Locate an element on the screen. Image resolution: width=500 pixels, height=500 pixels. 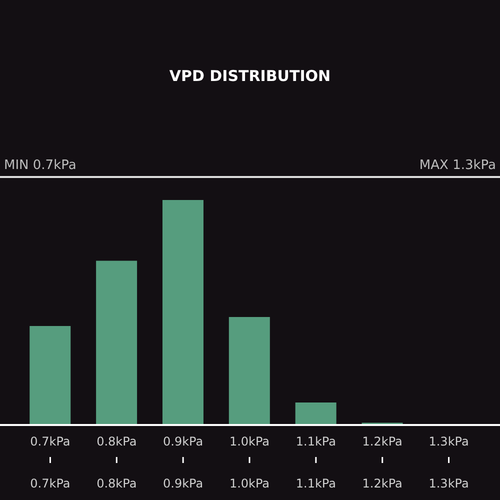
x-tick-label: 1.2kPa is located at coordinates (382, 441).